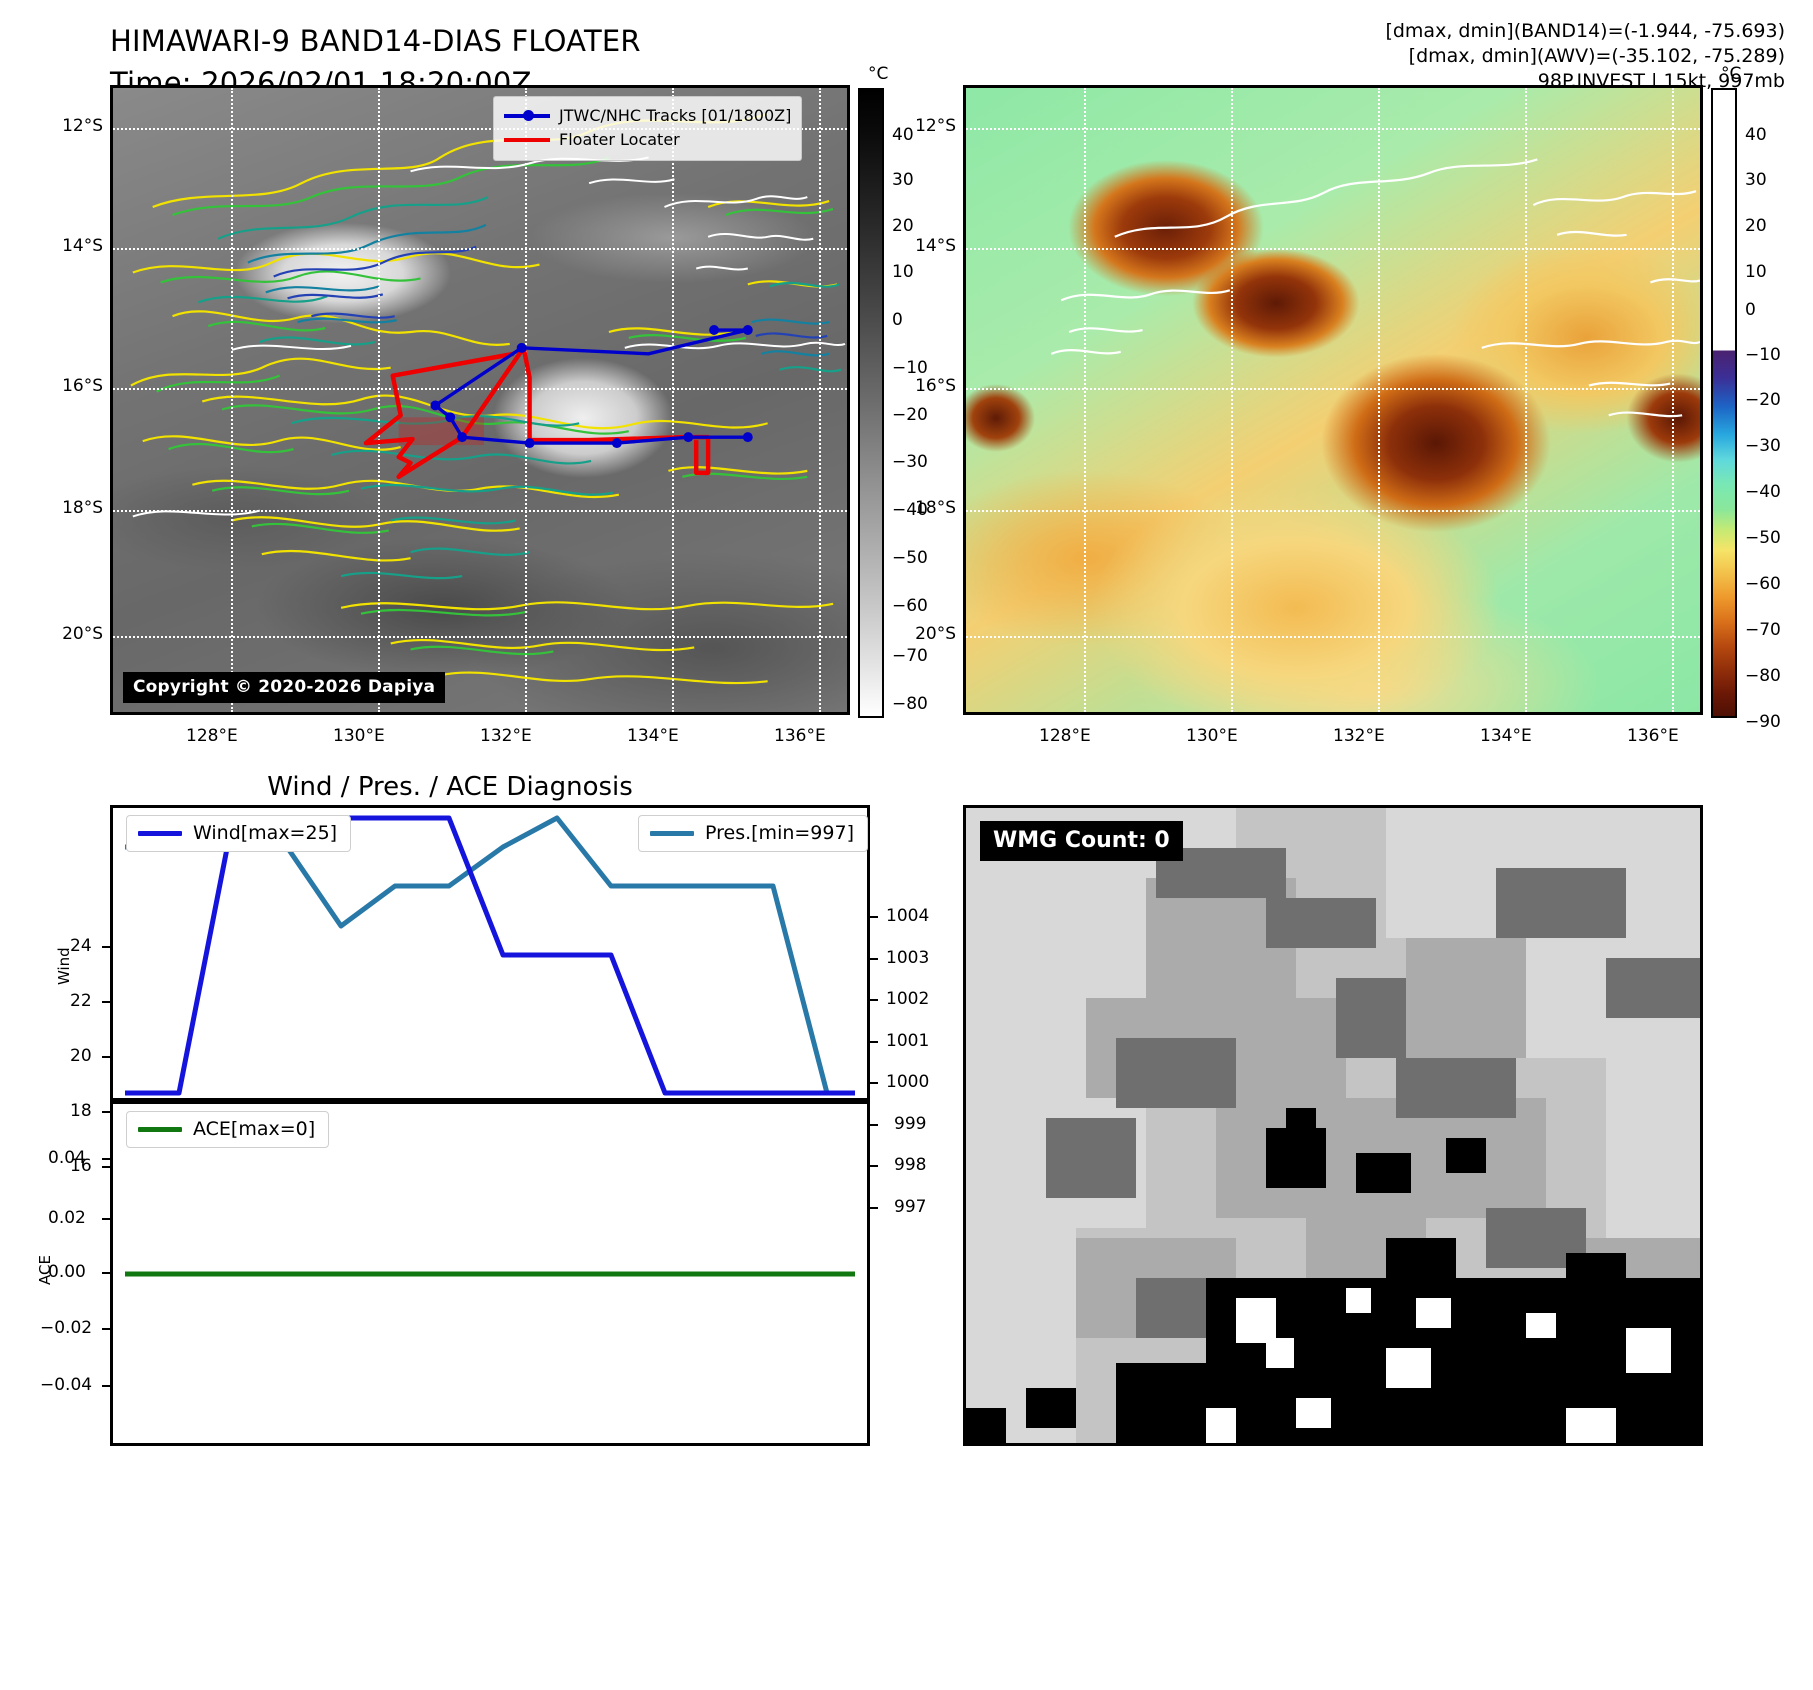 The height and width of the screenshot is (1690, 1813). I want to click on ir-lon-tick-132: 132°E, so click(506, 736).